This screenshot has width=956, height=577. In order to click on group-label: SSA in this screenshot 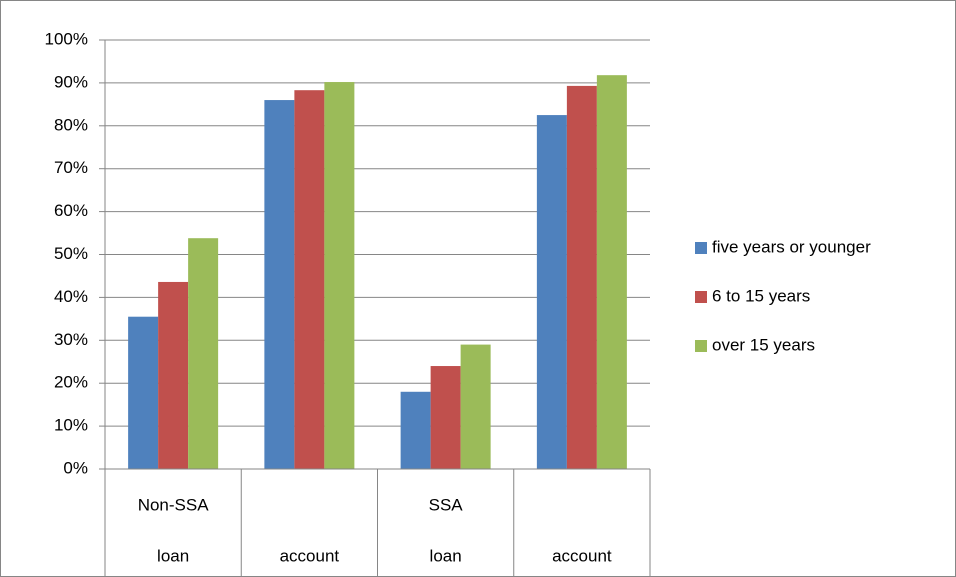, I will do `click(446, 504)`.